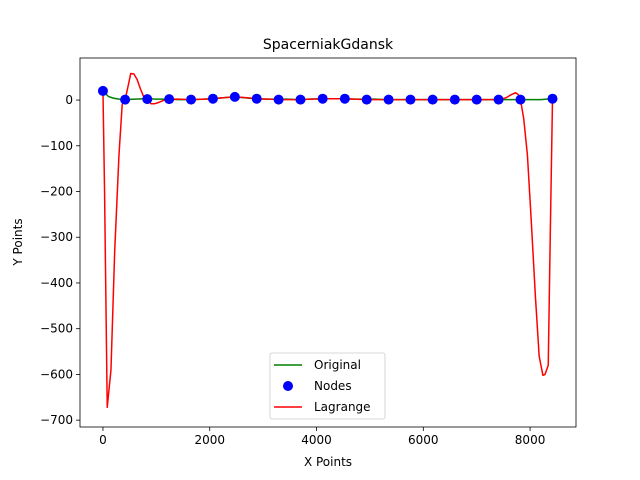 The height and width of the screenshot is (480, 640). Describe the element at coordinates (333, 386) in the screenshot. I see `legend-label-nodes: Nodes` at that location.